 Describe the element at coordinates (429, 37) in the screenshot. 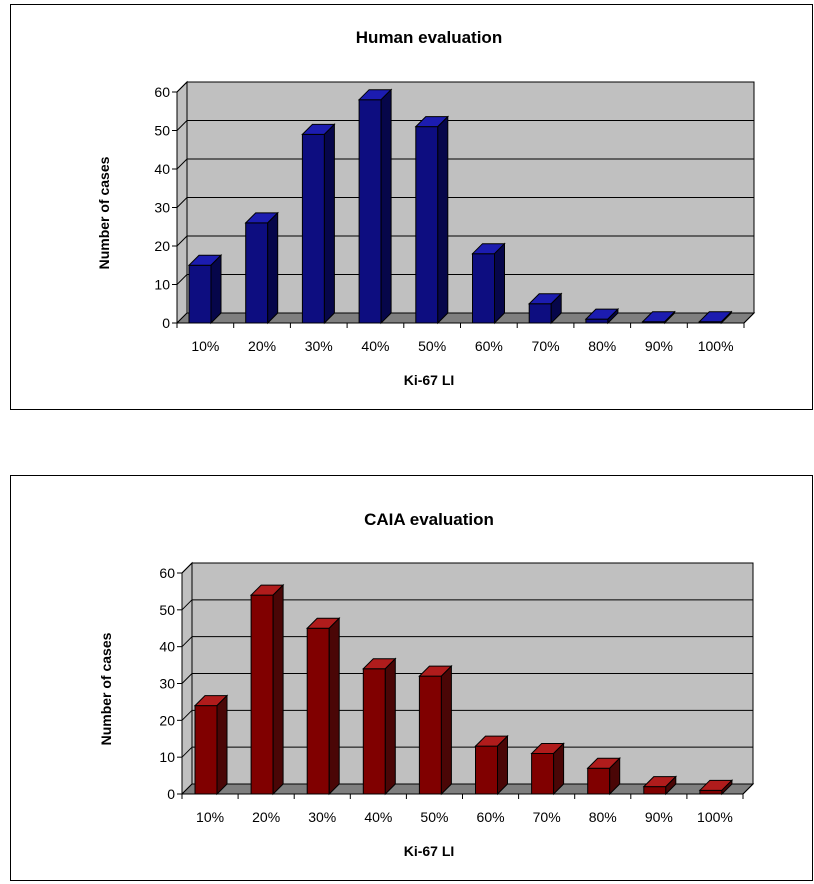

I see `chart-title: Human evaluation` at that location.